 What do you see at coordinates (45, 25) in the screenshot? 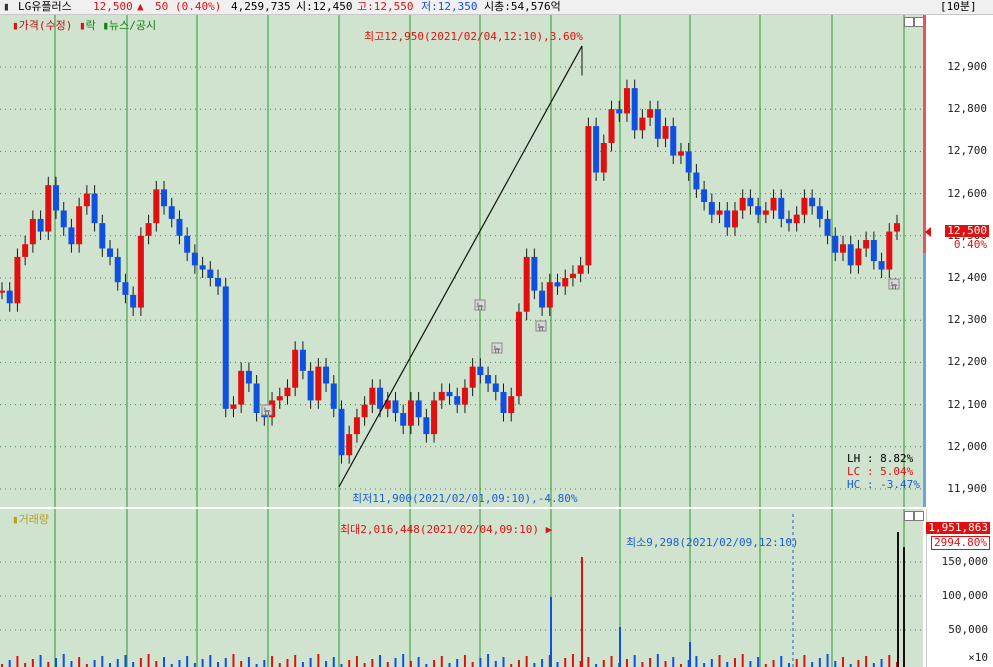
I see `price-series-label: 가격(수정)` at bounding box center [45, 25].